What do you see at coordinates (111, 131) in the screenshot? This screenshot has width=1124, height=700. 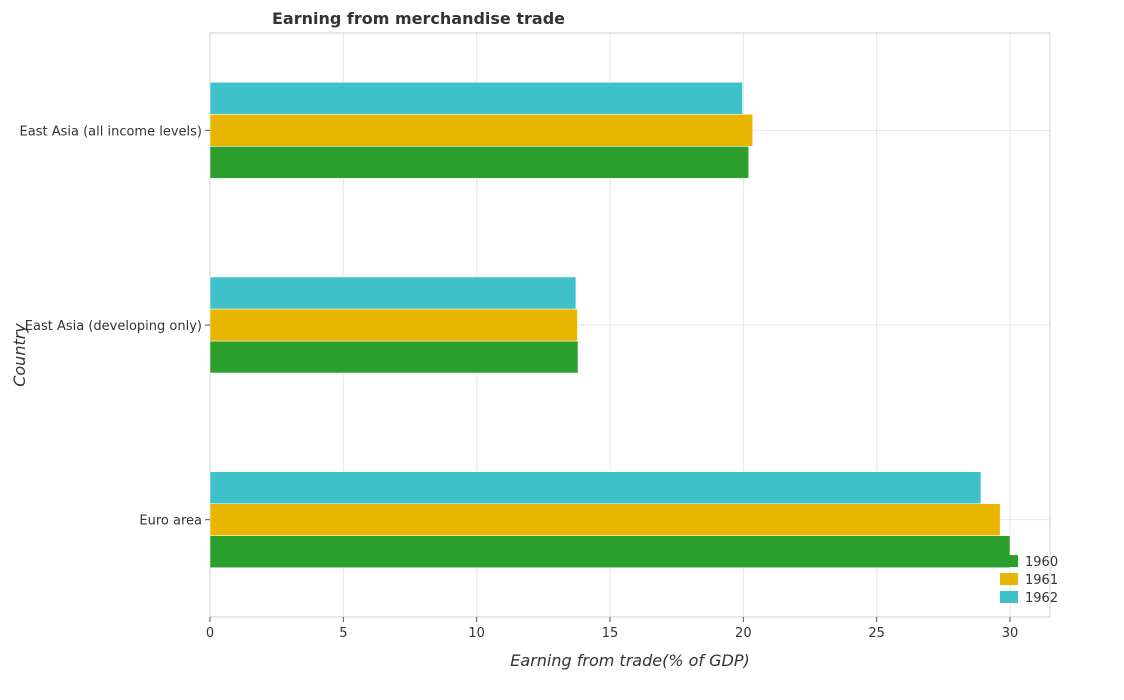 I see `category-label: East Asia (all income levels)` at bounding box center [111, 131].